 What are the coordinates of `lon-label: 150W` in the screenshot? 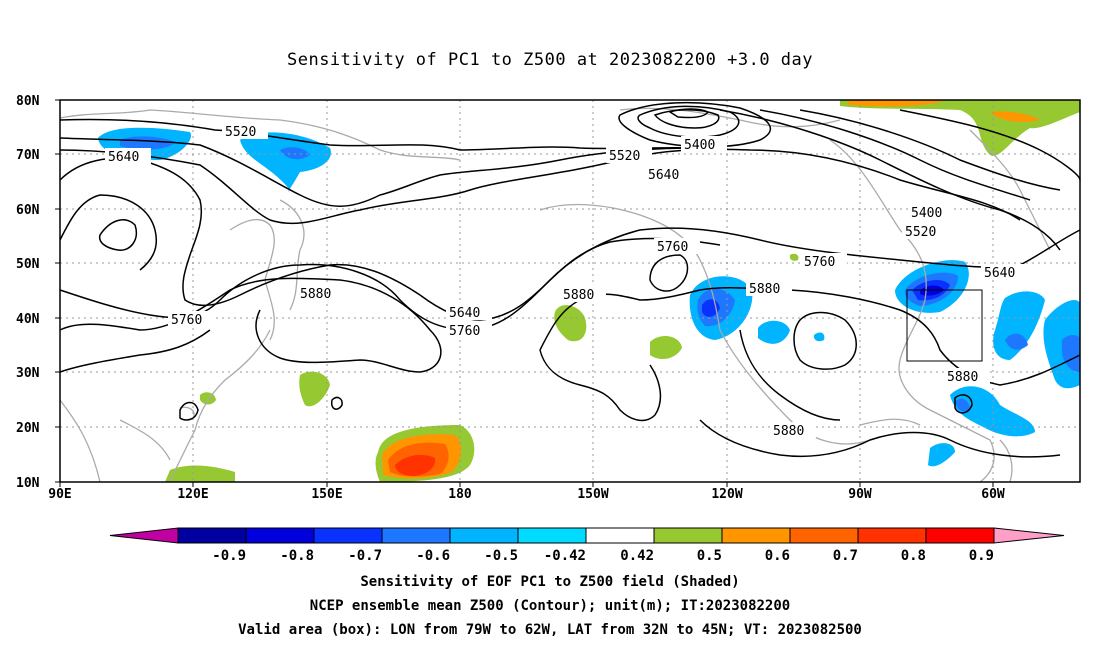 It's located at (592, 494).